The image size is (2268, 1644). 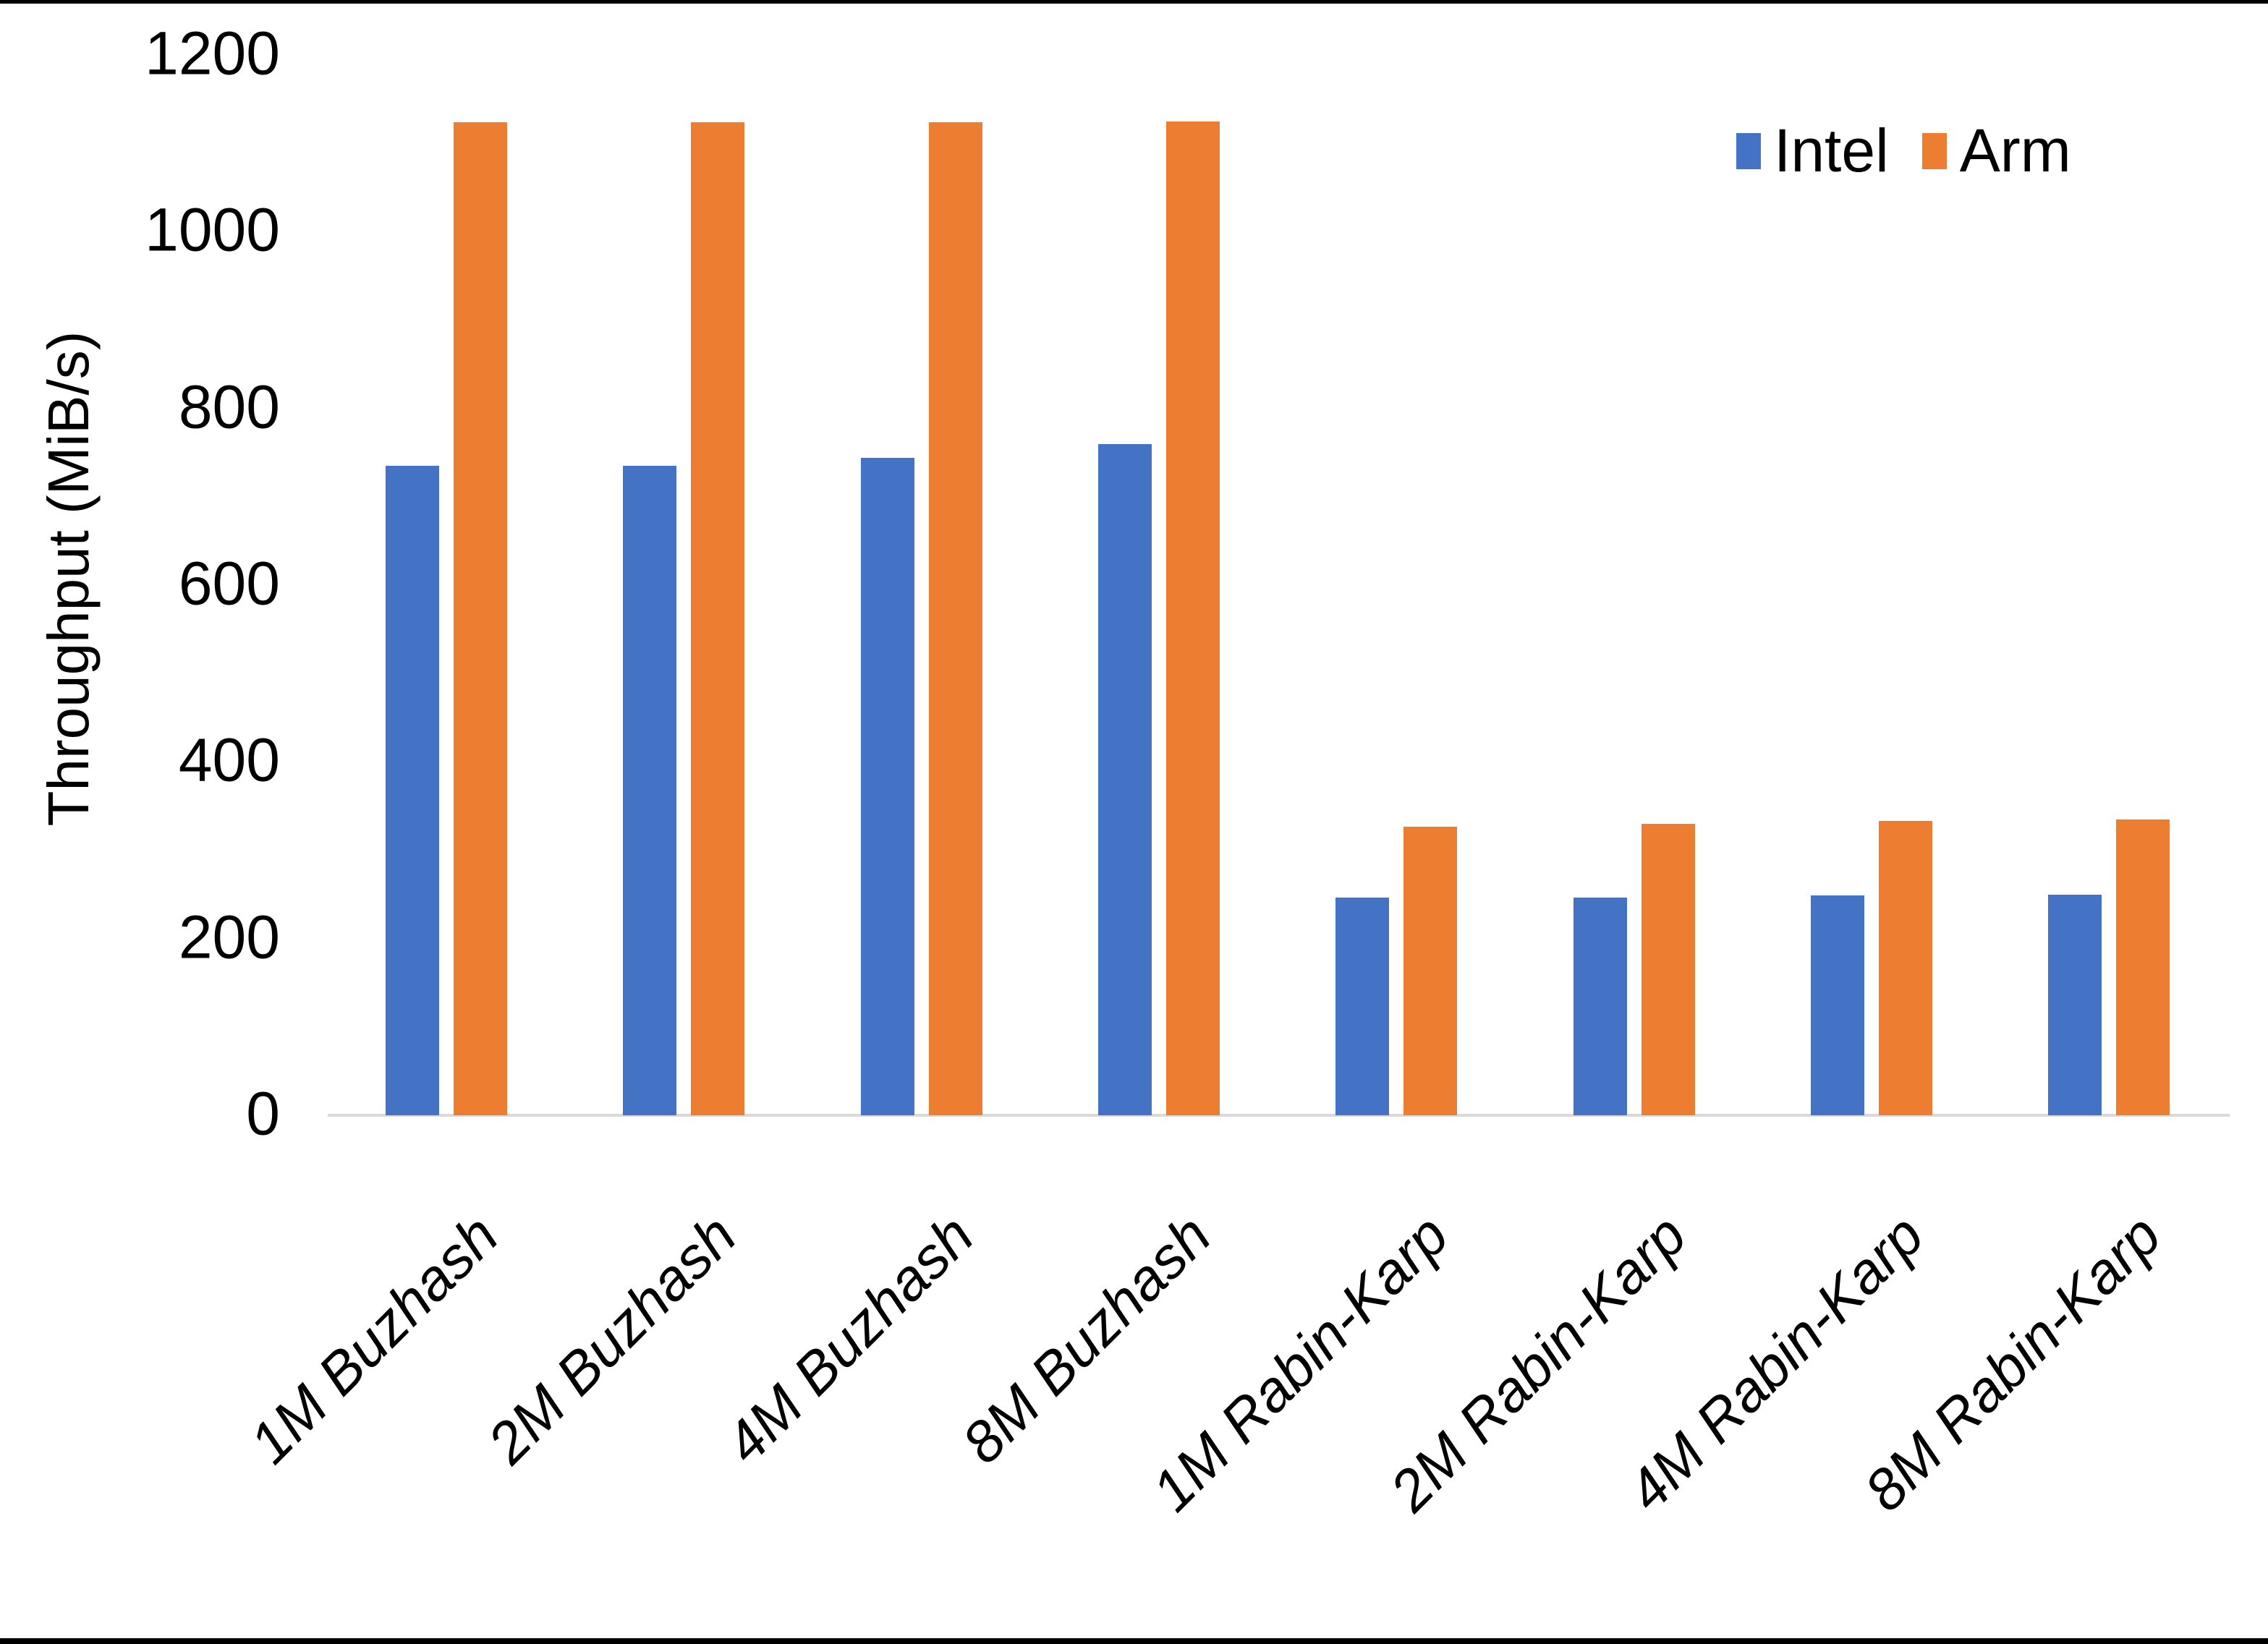 What do you see at coordinates (1134, 2) in the screenshot?
I see `top-border` at bounding box center [1134, 2].